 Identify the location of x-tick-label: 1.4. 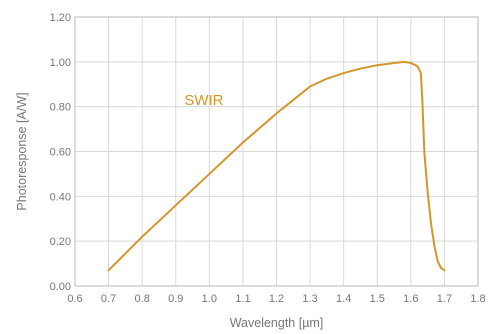
(343, 299).